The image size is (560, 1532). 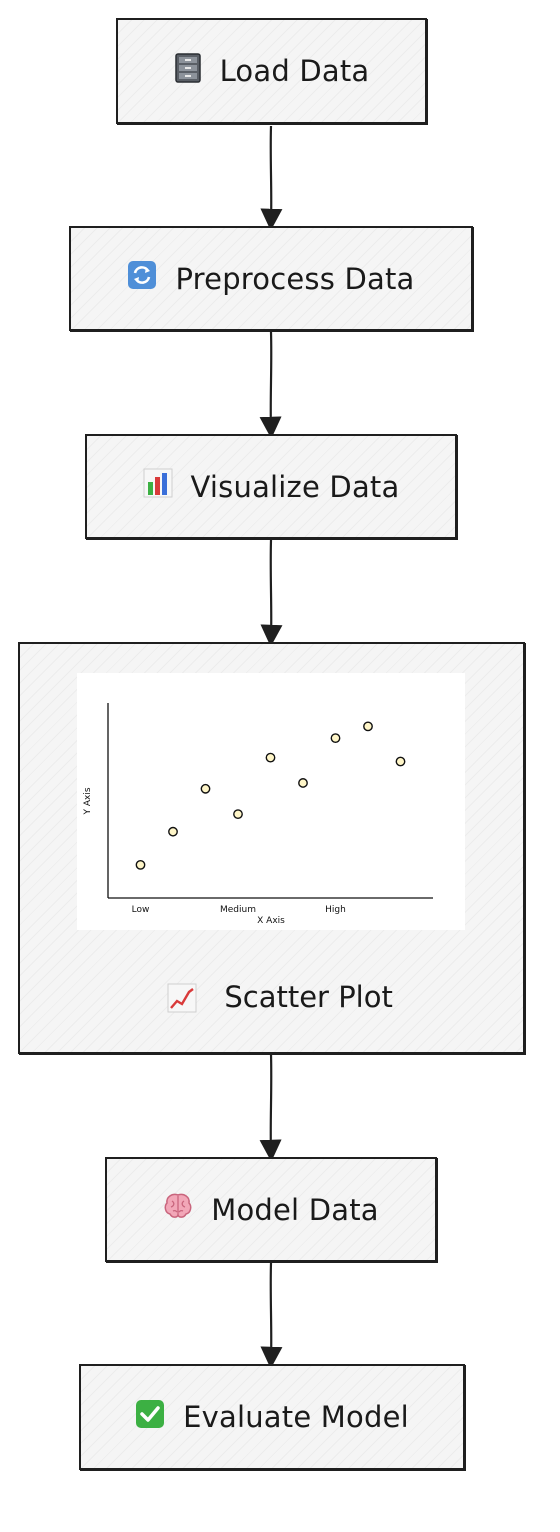 I want to click on x-tick-label: Low, so click(x=141, y=910).